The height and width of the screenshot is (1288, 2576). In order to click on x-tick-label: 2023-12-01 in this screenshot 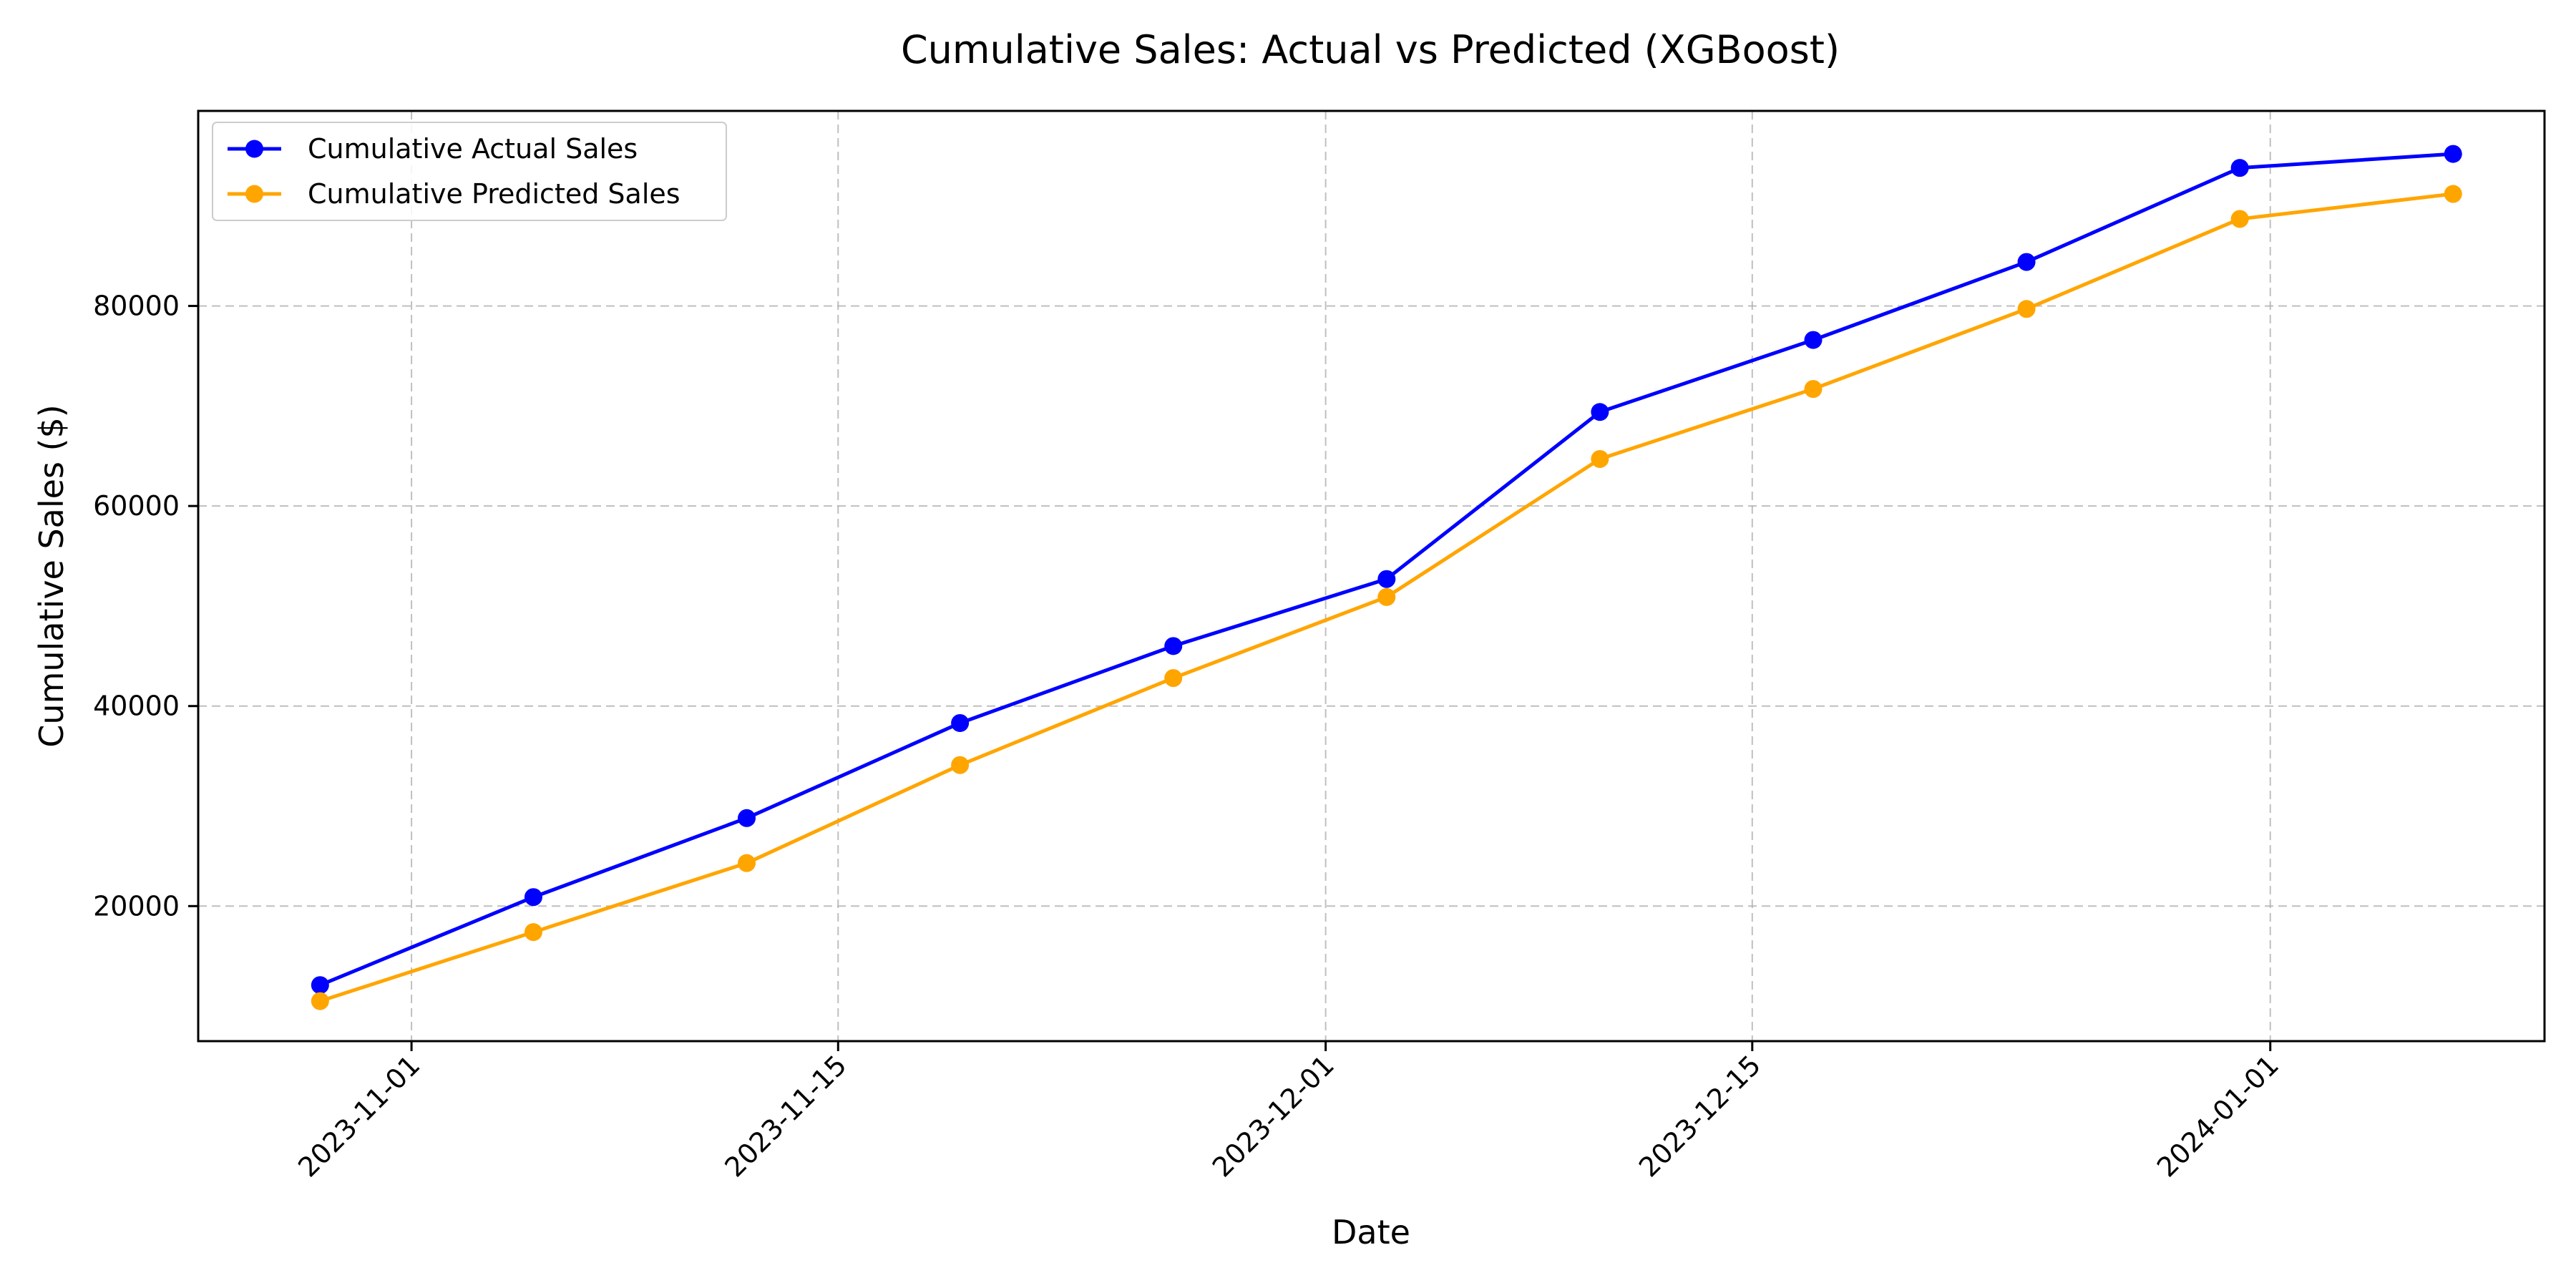, I will do `click(1273, 1116)`.